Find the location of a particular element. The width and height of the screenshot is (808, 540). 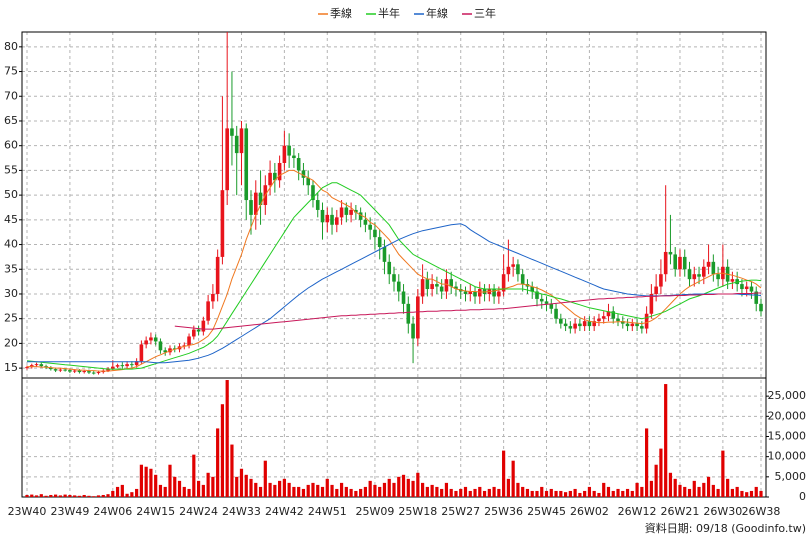

x-tick-label: 24W42 is located at coordinates (284, 511).